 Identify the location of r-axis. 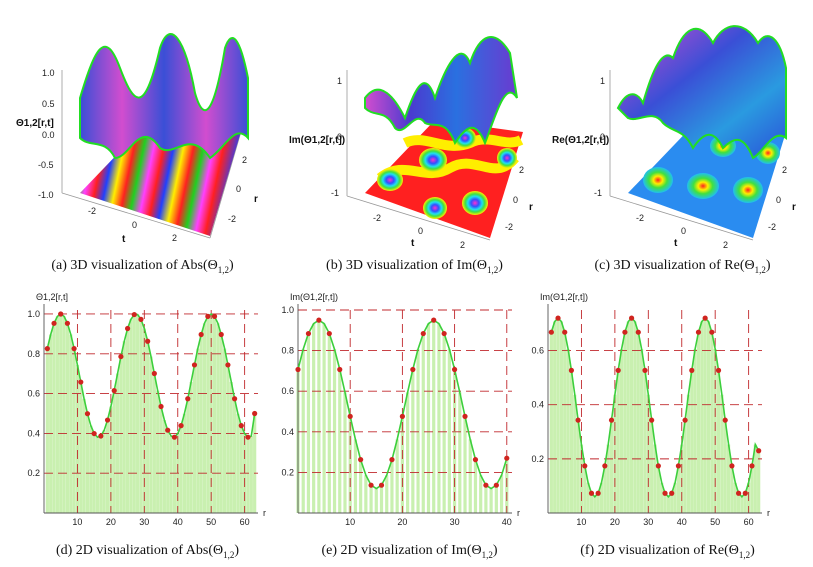
(227, 178).